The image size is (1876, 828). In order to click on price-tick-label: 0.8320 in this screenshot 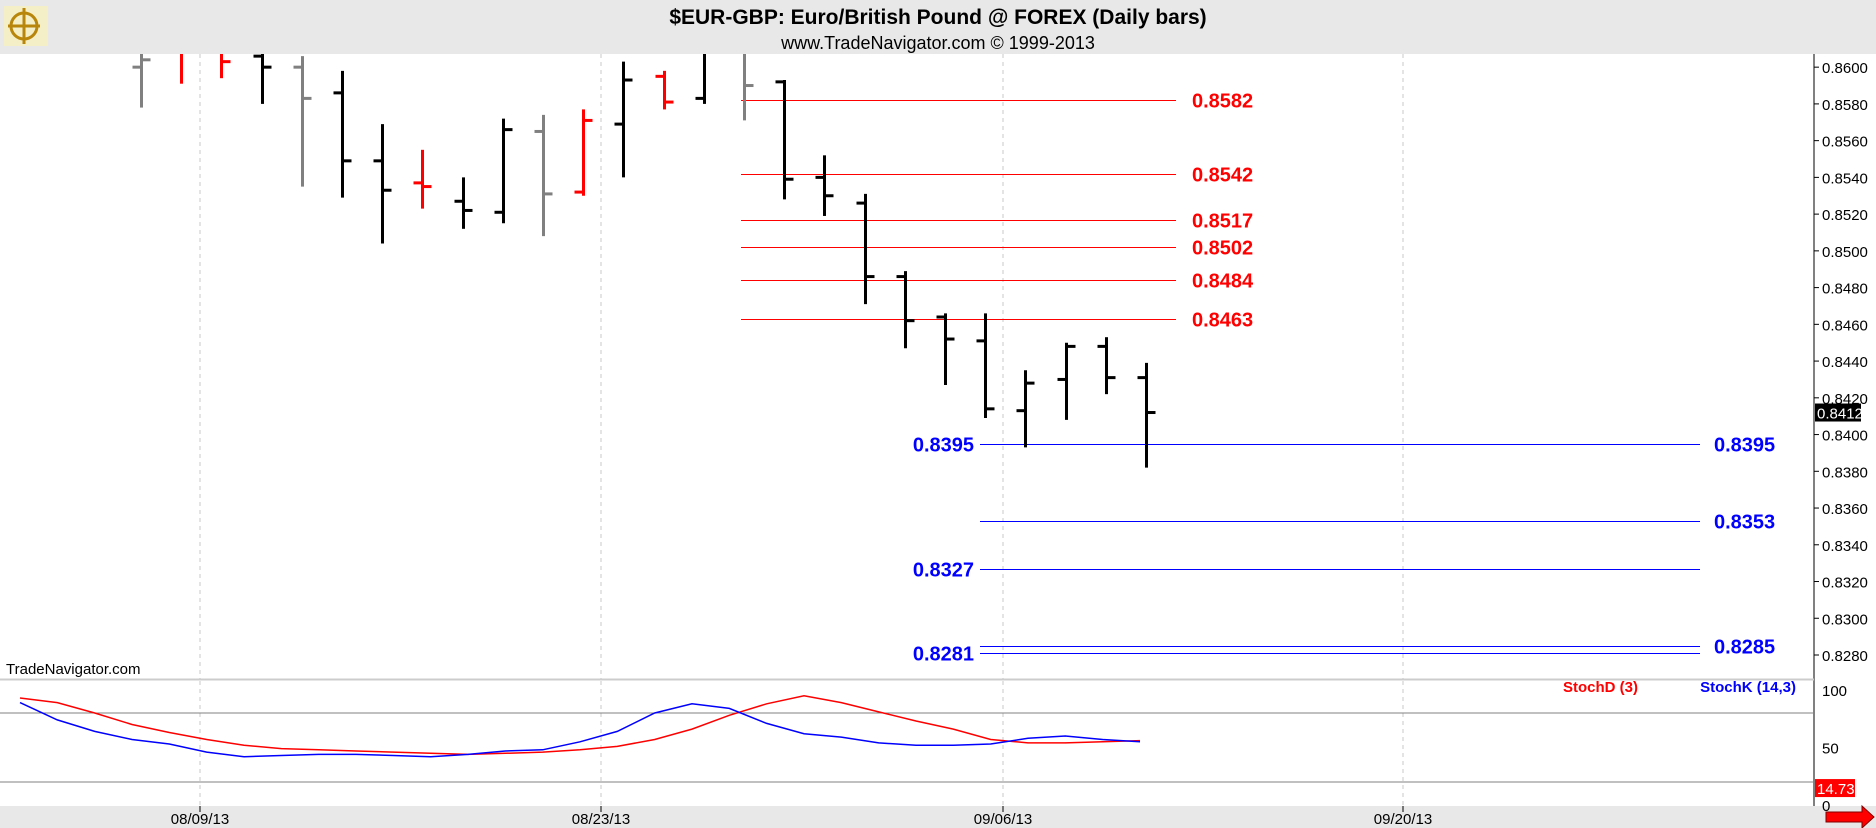, I will do `click(1845, 583)`.